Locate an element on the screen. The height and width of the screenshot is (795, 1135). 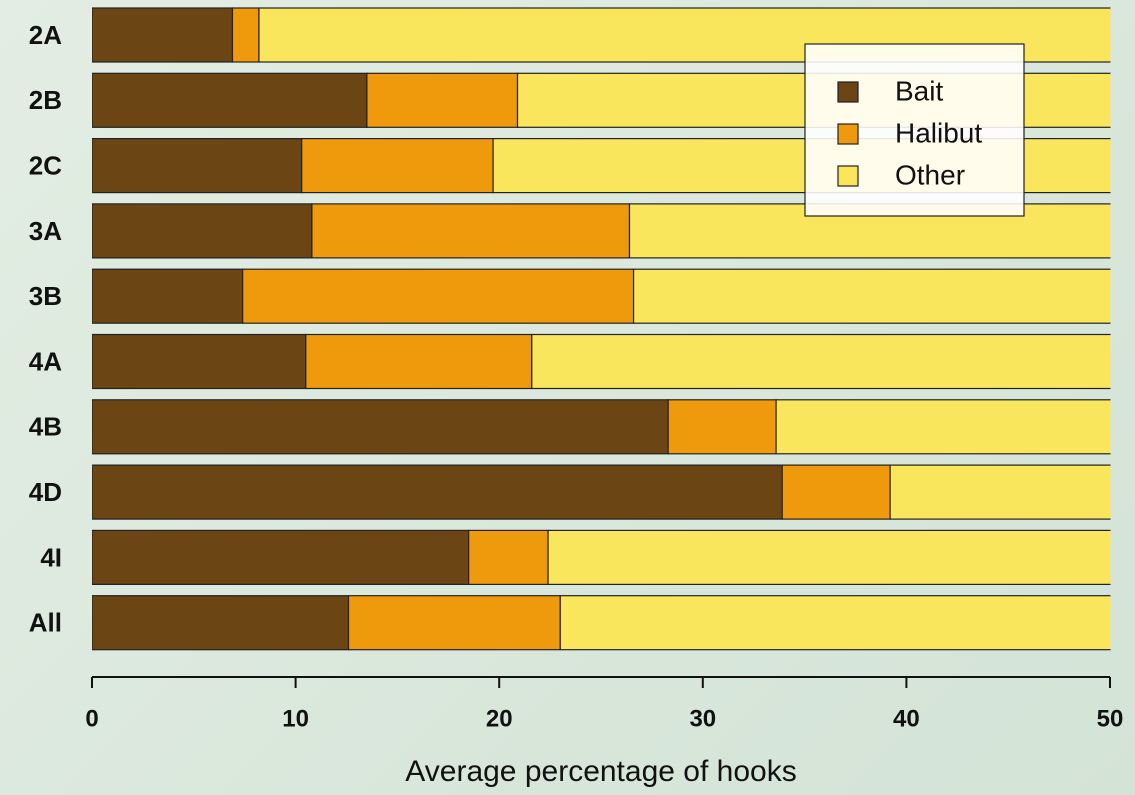
legend-label: Halibut is located at coordinates (938, 132).